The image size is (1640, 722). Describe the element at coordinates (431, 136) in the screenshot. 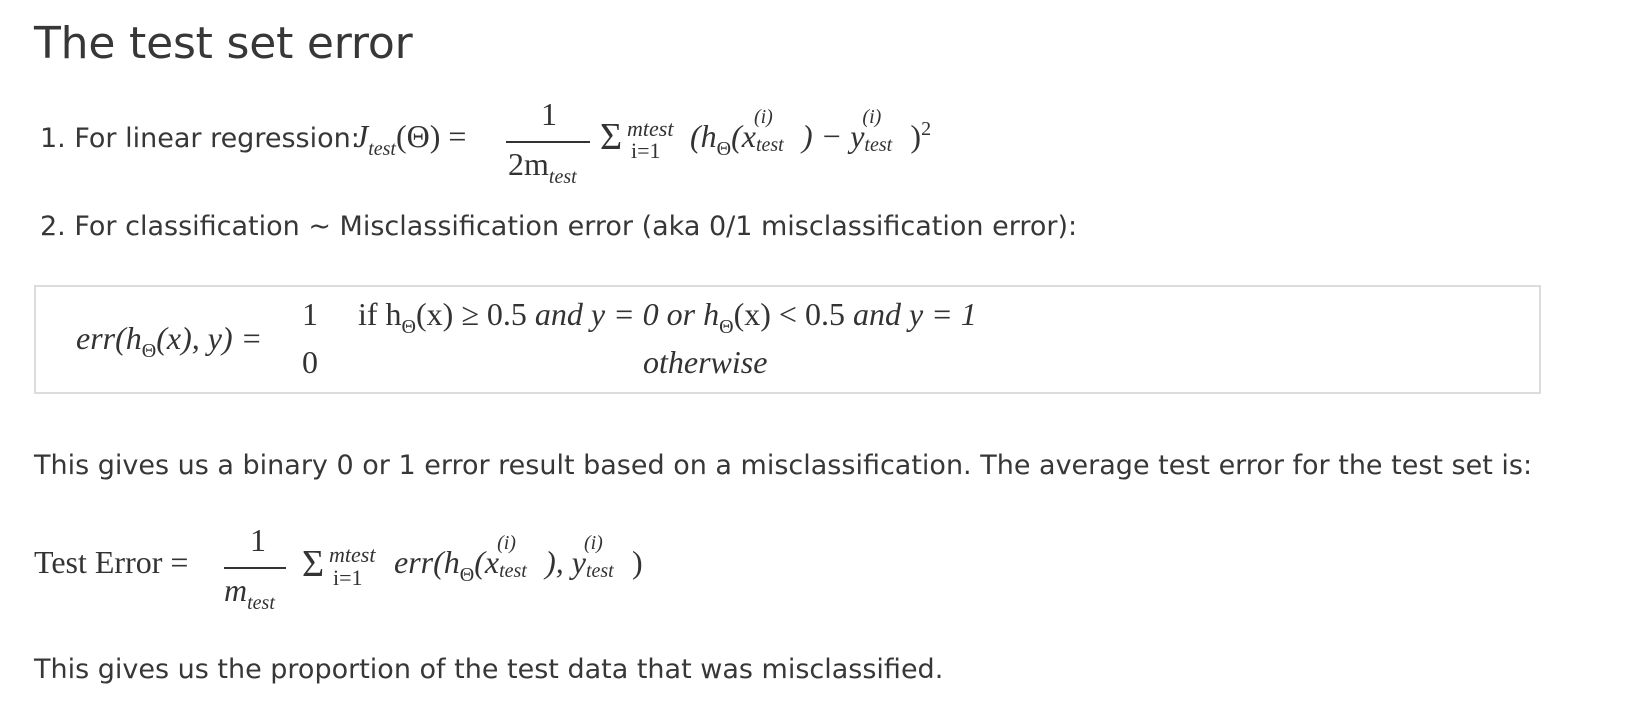

I see `theta-argument: (Θ) =` at that location.